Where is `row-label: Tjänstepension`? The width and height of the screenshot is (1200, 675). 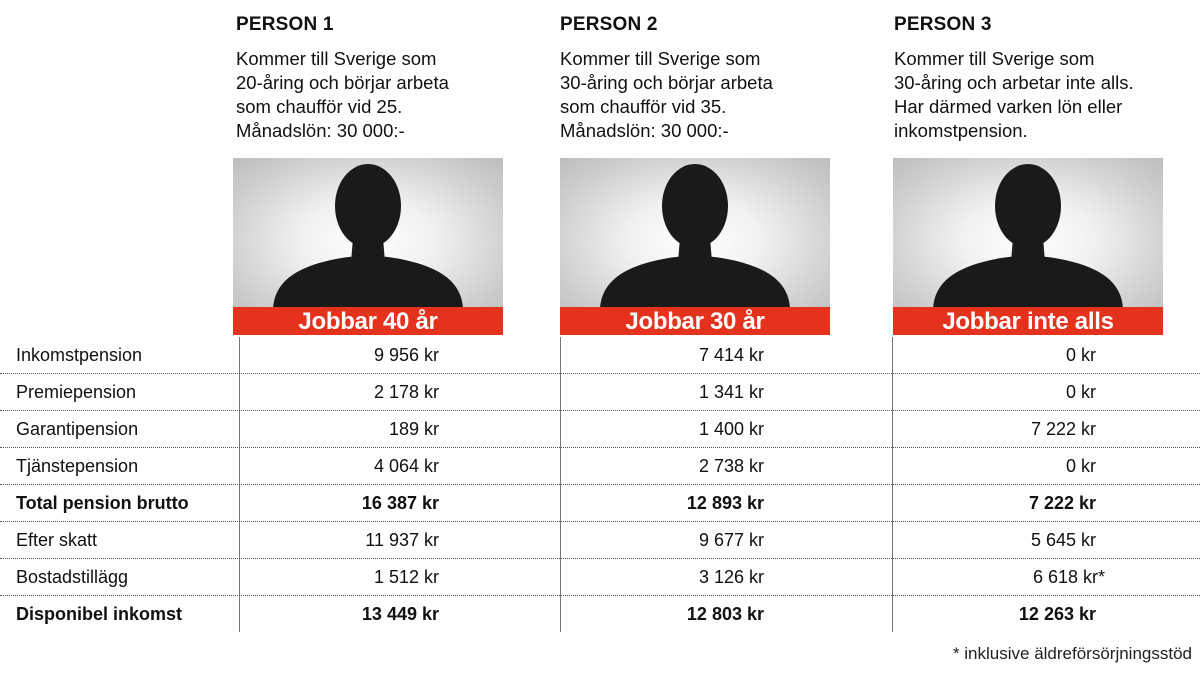
row-label: Tjänstepension is located at coordinates (77, 466).